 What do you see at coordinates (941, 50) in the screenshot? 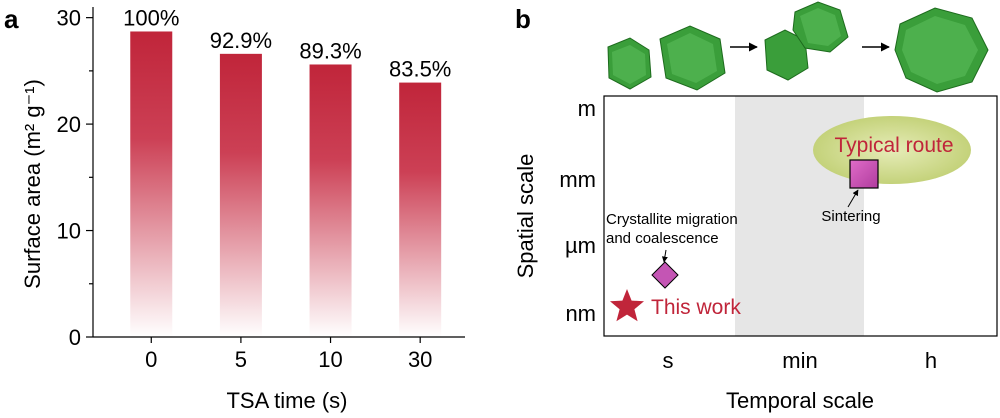
I see `particle-sintered` at bounding box center [941, 50].